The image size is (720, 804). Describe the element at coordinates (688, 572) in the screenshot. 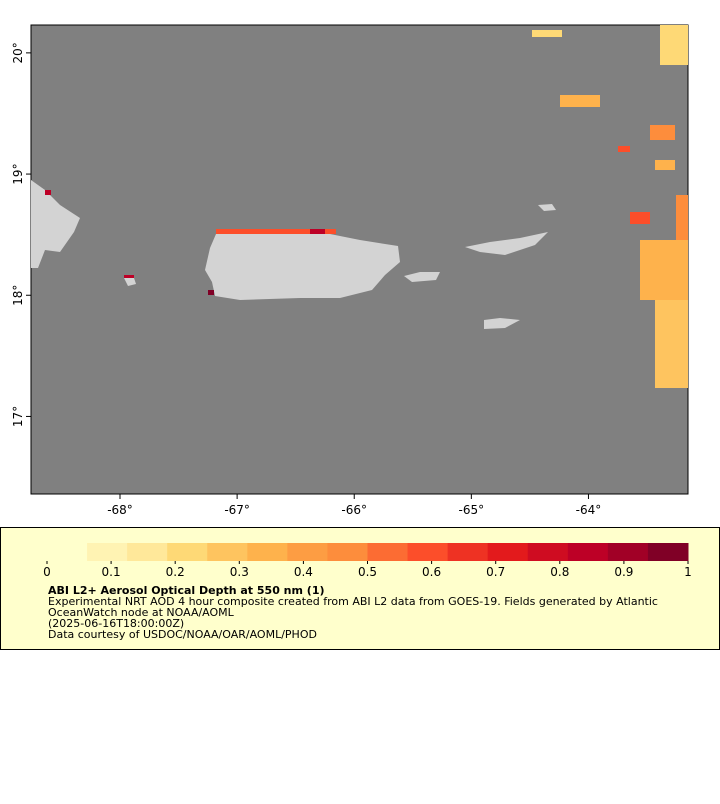

I see `colorbar-tick-label: 1` at that location.